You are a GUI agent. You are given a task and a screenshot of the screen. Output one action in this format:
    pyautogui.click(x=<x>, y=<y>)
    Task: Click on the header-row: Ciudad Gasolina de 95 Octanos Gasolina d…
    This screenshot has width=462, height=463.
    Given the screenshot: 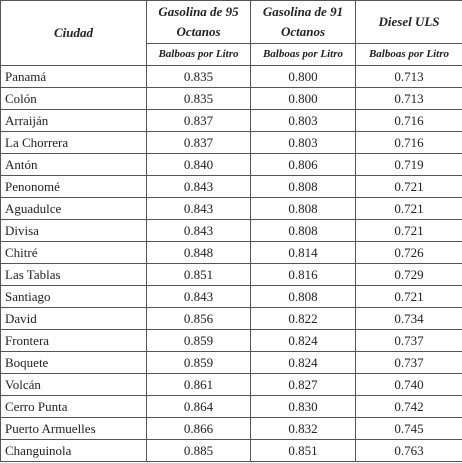 What is the action you would take?
    pyautogui.click(x=231, y=33)
    